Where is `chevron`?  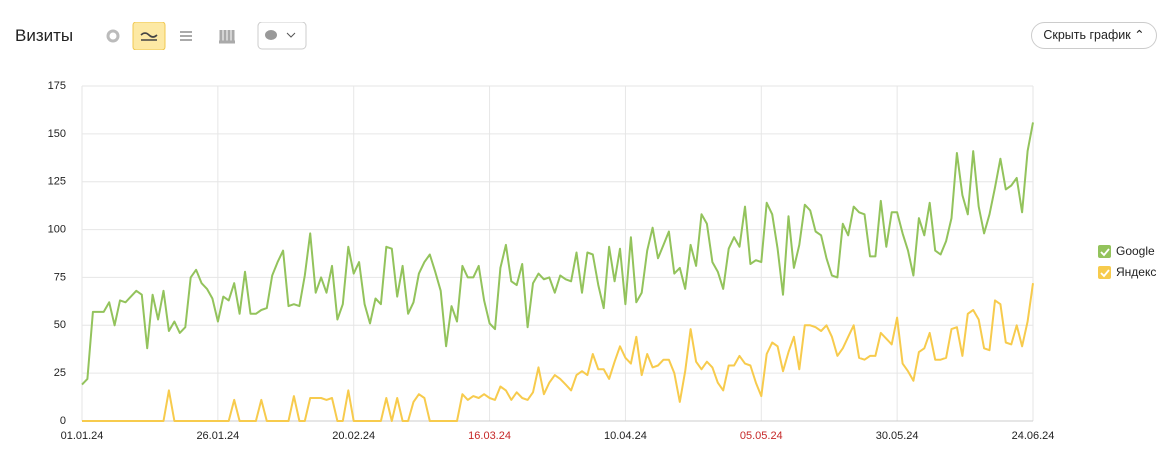
chevron is located at coordinates (291, 35).